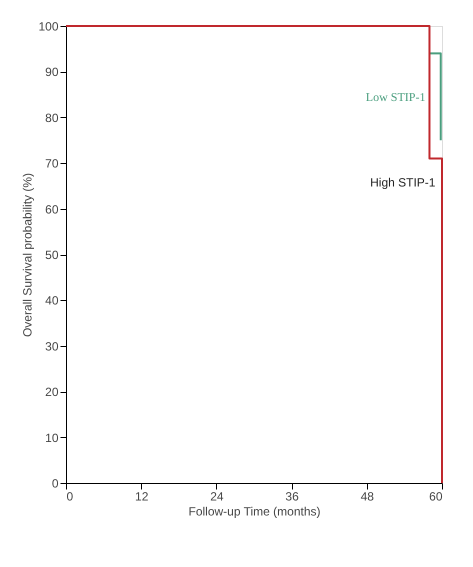 This screenshot has width=473, height=567. Describe the element at coordinates (52, 163) in the screenshot. I see `y-tick-label: 70` at that location.